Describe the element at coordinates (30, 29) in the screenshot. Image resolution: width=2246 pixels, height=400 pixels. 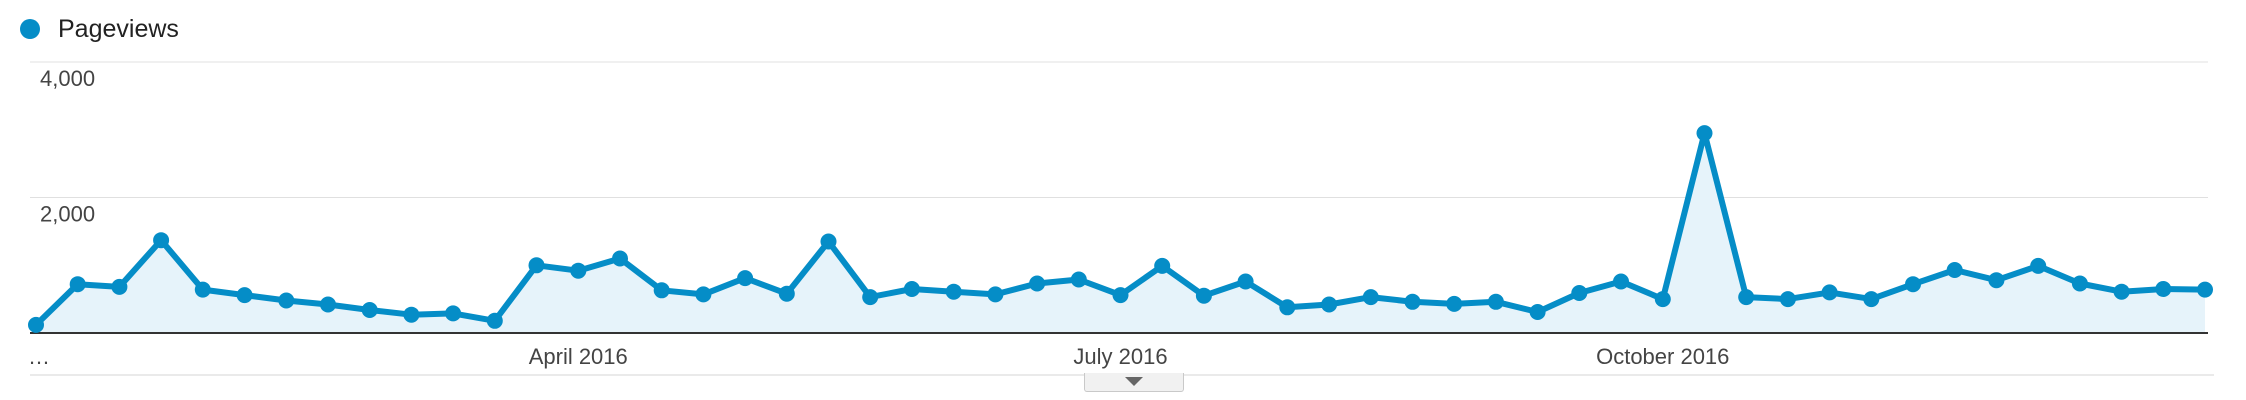
I see `legend-color-swatch` at that location.